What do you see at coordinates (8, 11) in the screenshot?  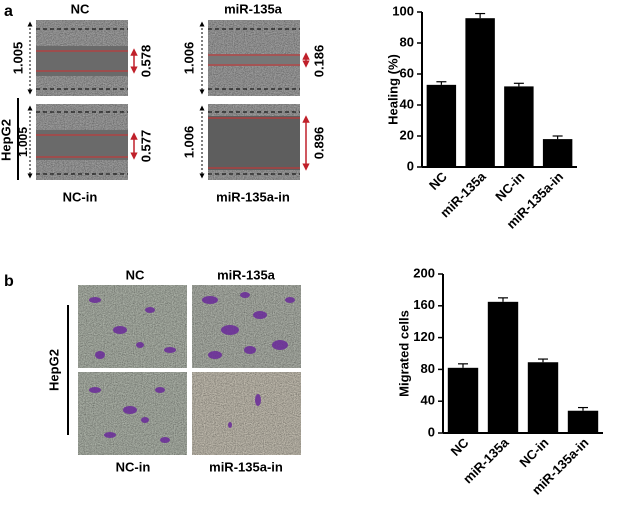 I see `panel-letter: a` at bounding box center [8, 11].